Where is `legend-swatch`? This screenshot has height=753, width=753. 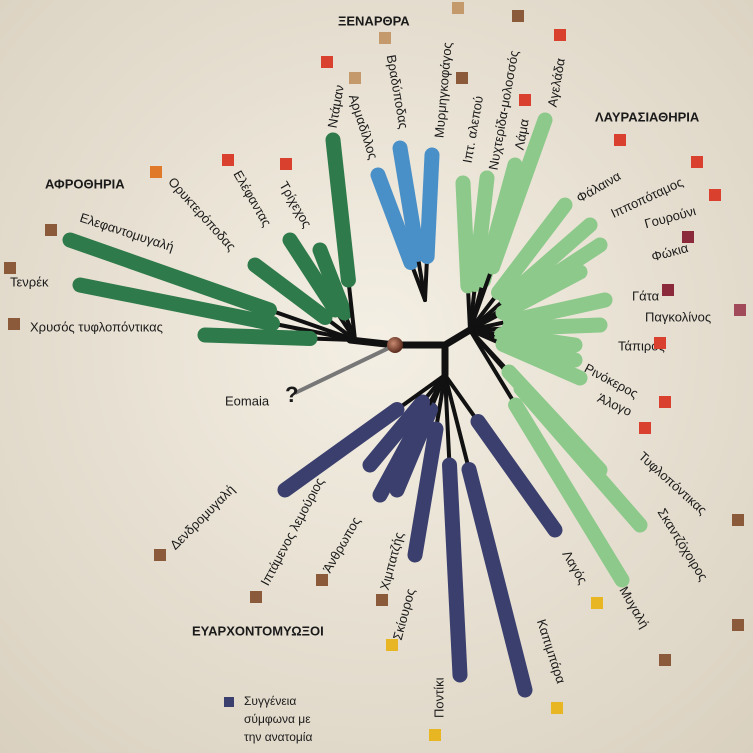
legend-swatch is located at coordinates (229, 702).